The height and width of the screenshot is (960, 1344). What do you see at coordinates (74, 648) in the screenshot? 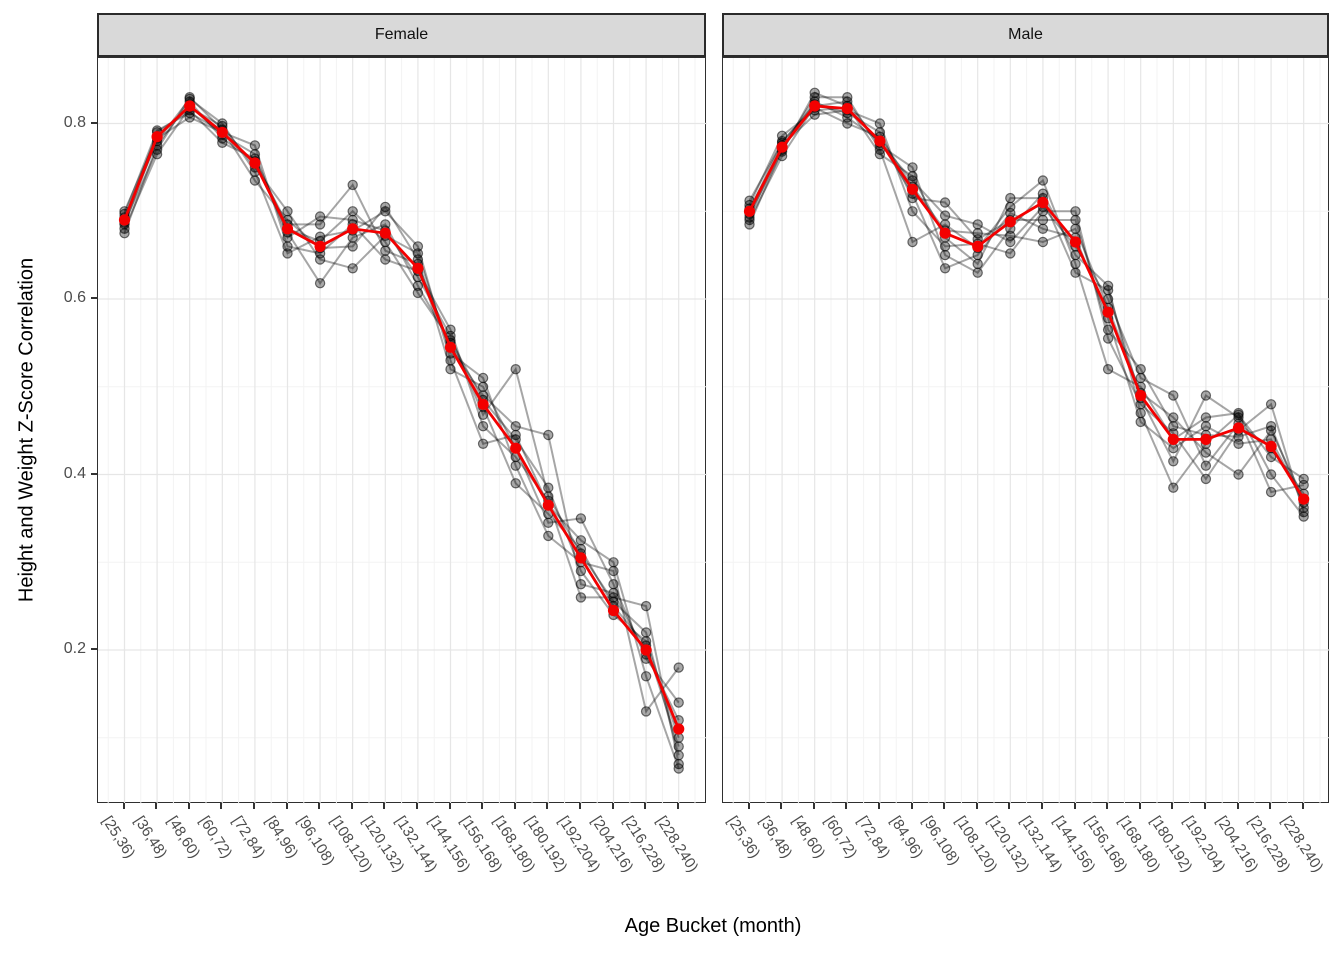
I see `y-tick-label: 0.2` at bounding box center [74, 648].